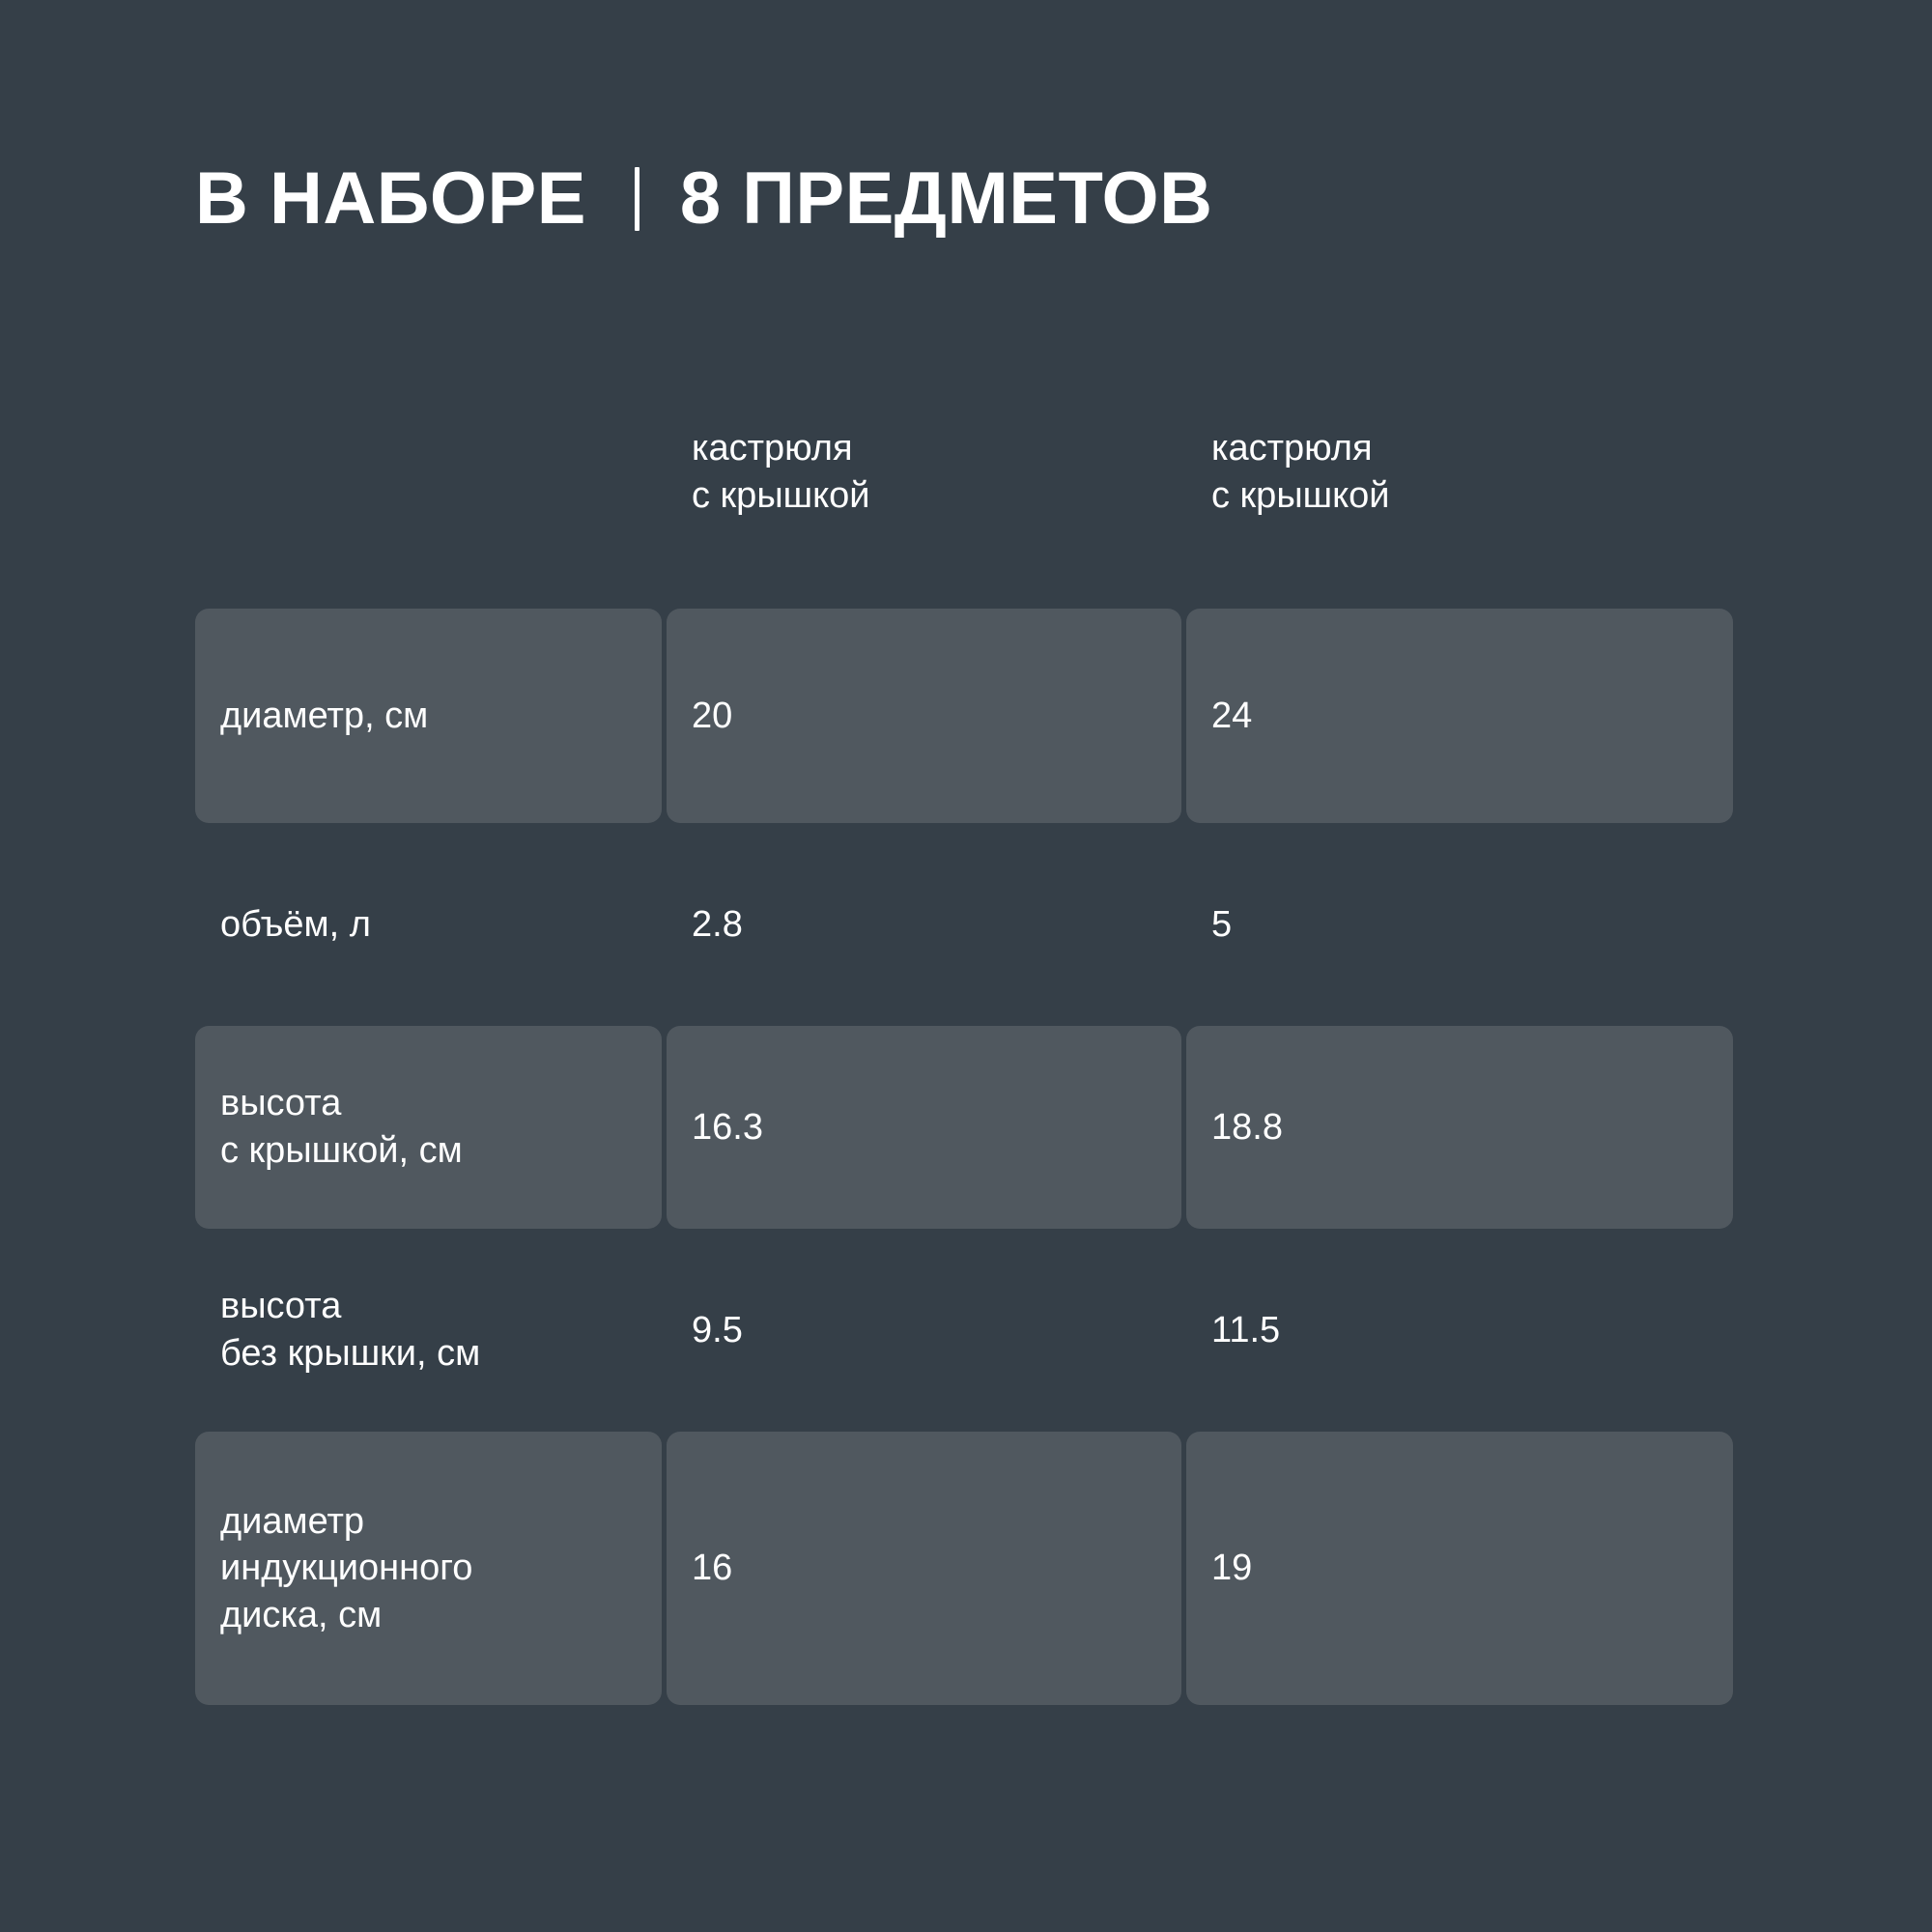 The height and width of the screenshot is (1932, 1932). What do you see at coordinates (1459, 1127) in the screenshot?
I see `row-value: 18.8` at bounding box center [1459, 1127].